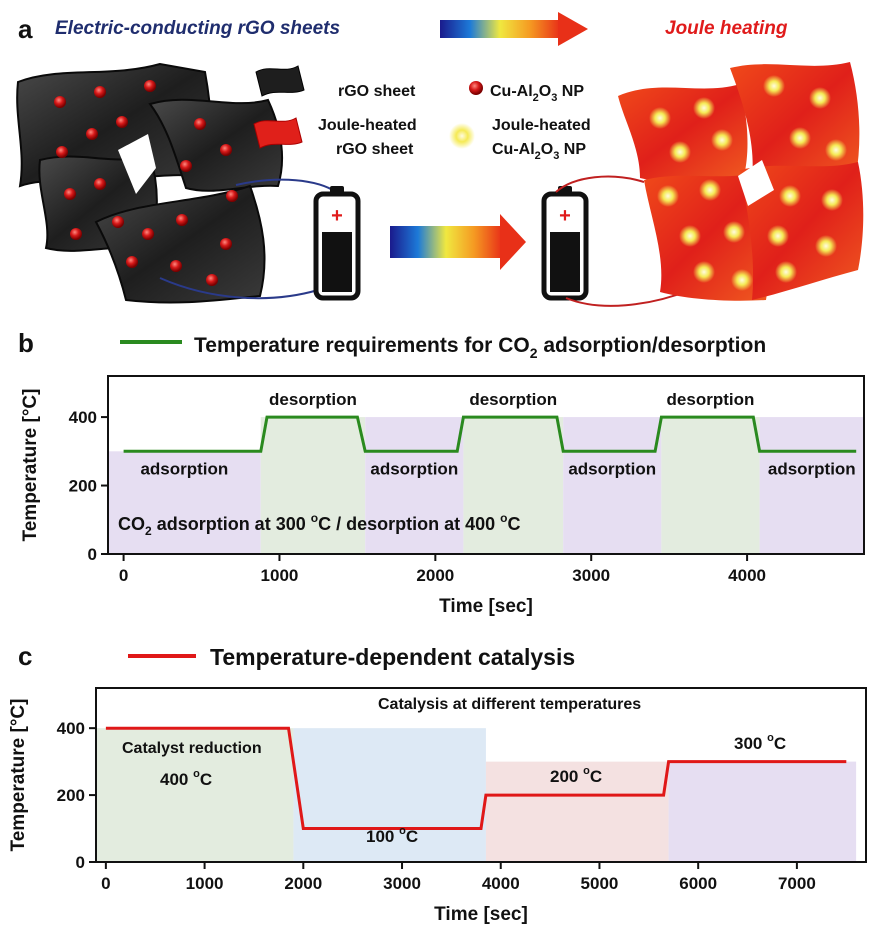  What do you see at coordinates (303, 883) in the screenshot?
I see `c-x-tick-label: 2000` at bounding box center [303, 883].